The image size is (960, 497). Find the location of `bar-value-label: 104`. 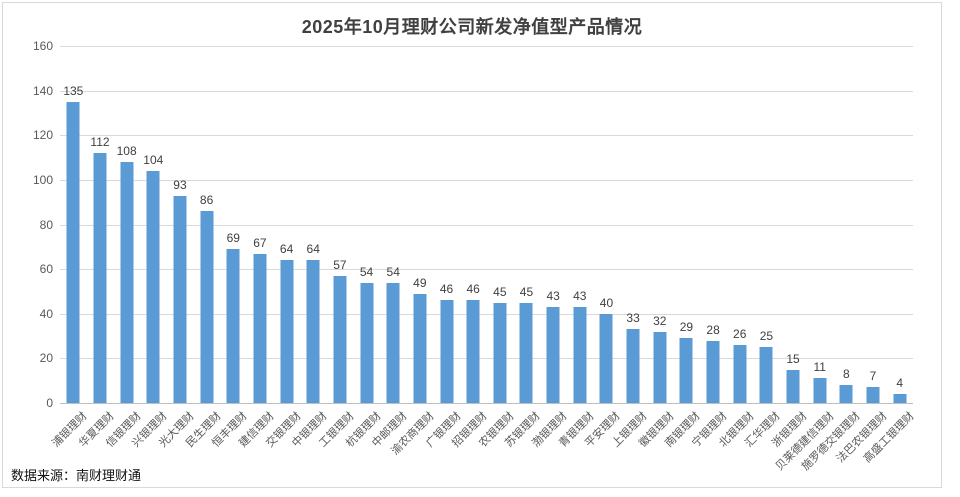

bar-value-label: 104 is located at coordinates (153, 159).